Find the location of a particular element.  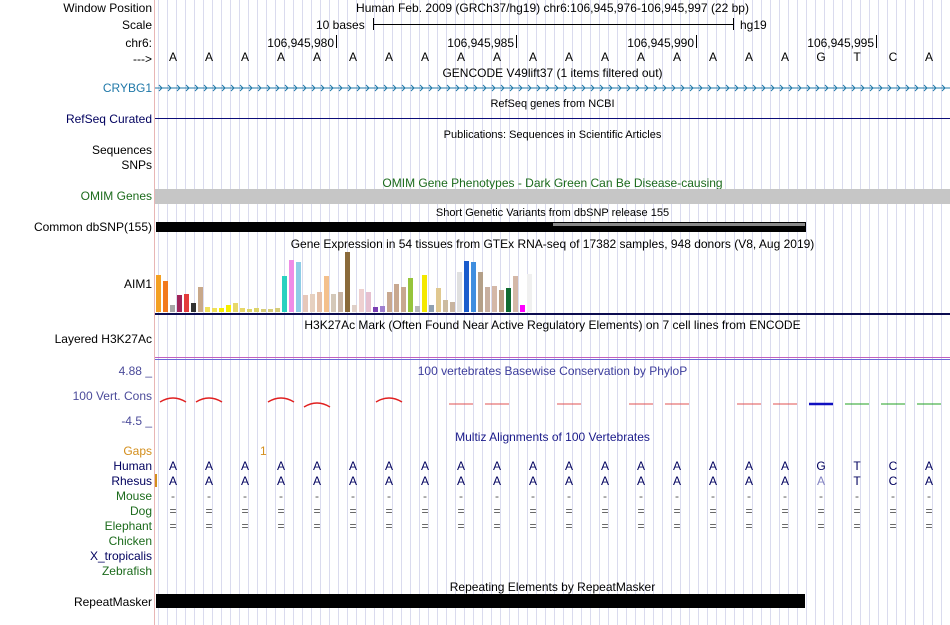

species-label-x-tropicalis: X_tropicalis is located at coordinates (120, 556).